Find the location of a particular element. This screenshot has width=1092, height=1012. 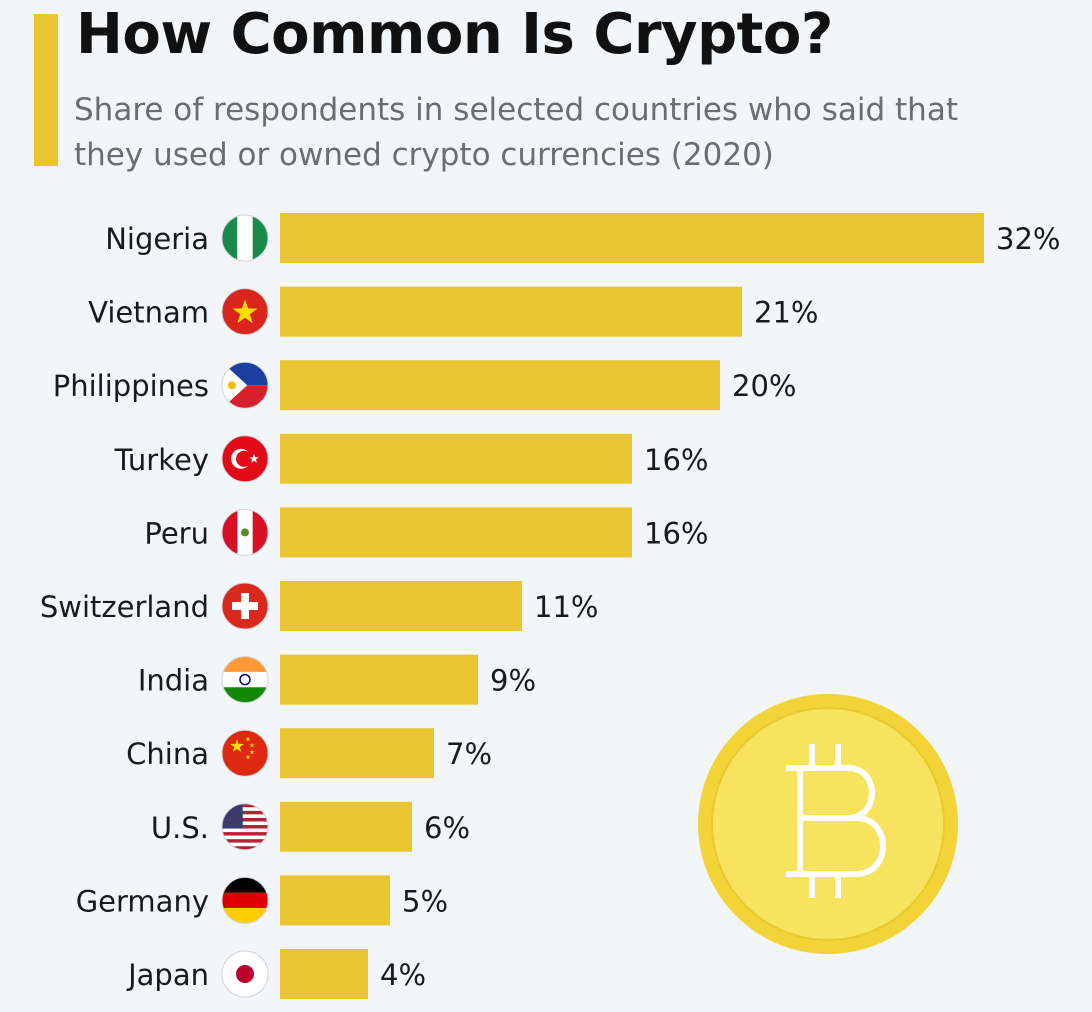

value-label: 7% is located at coordinates (469, 754).